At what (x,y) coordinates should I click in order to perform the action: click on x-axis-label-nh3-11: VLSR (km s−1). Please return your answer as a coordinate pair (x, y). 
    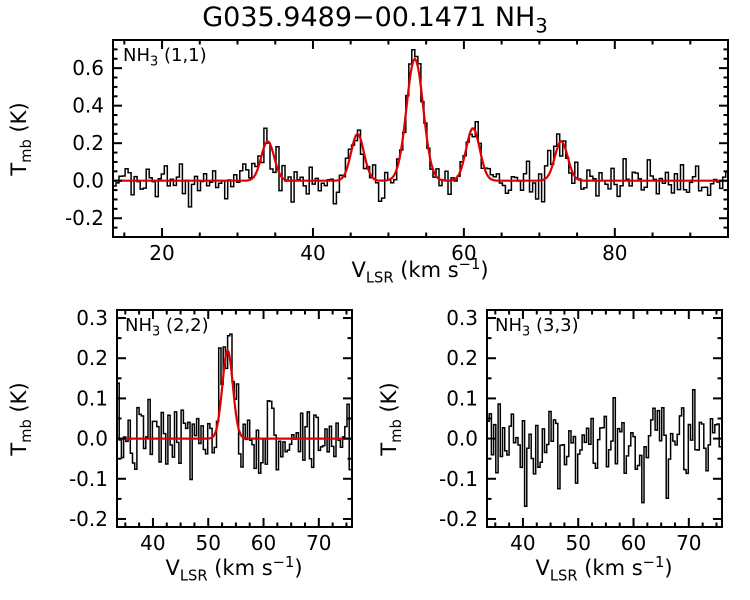
    Looking at the image, I should click on (420, 271).